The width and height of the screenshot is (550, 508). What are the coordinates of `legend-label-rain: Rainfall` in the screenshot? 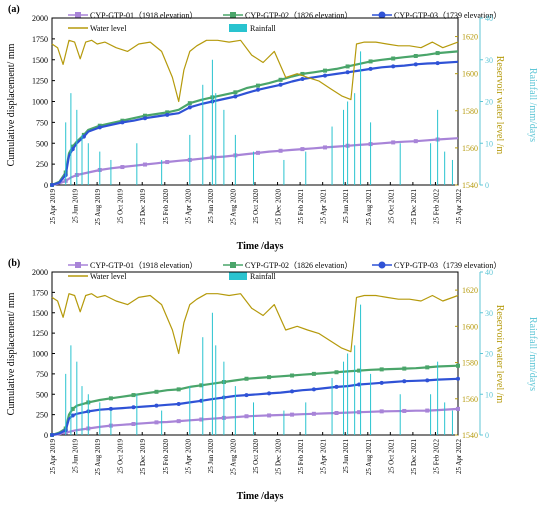 It's located at (263, 28).